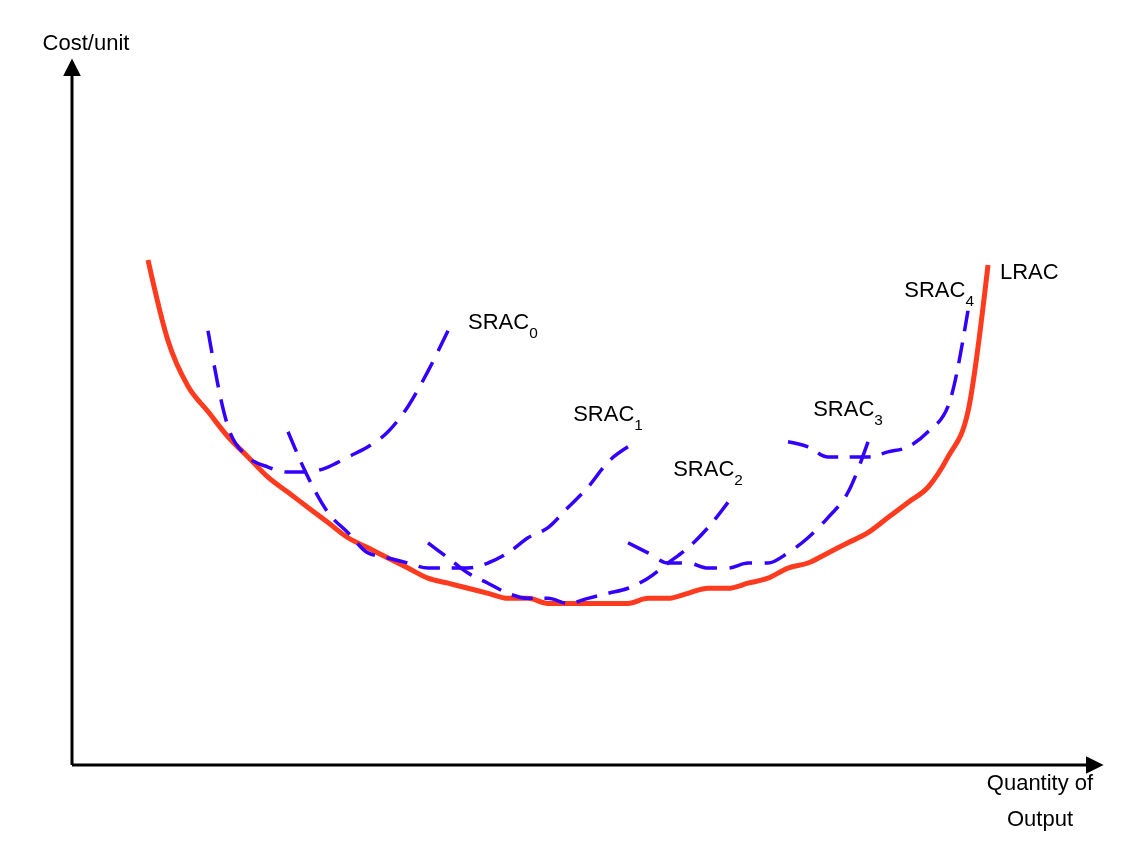 This screenshot has width=1129, height=863. I want to click on series-label: SRAC$_{0}$, so click(503, 324).